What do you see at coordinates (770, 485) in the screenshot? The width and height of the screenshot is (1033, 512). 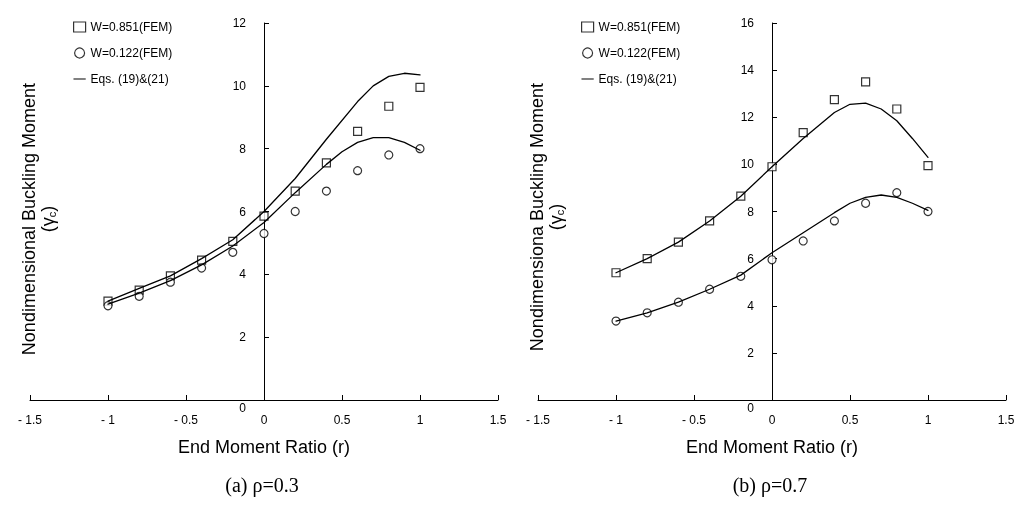 I see `text: (b) ρ=0.7` at bounding box center [770, 485].